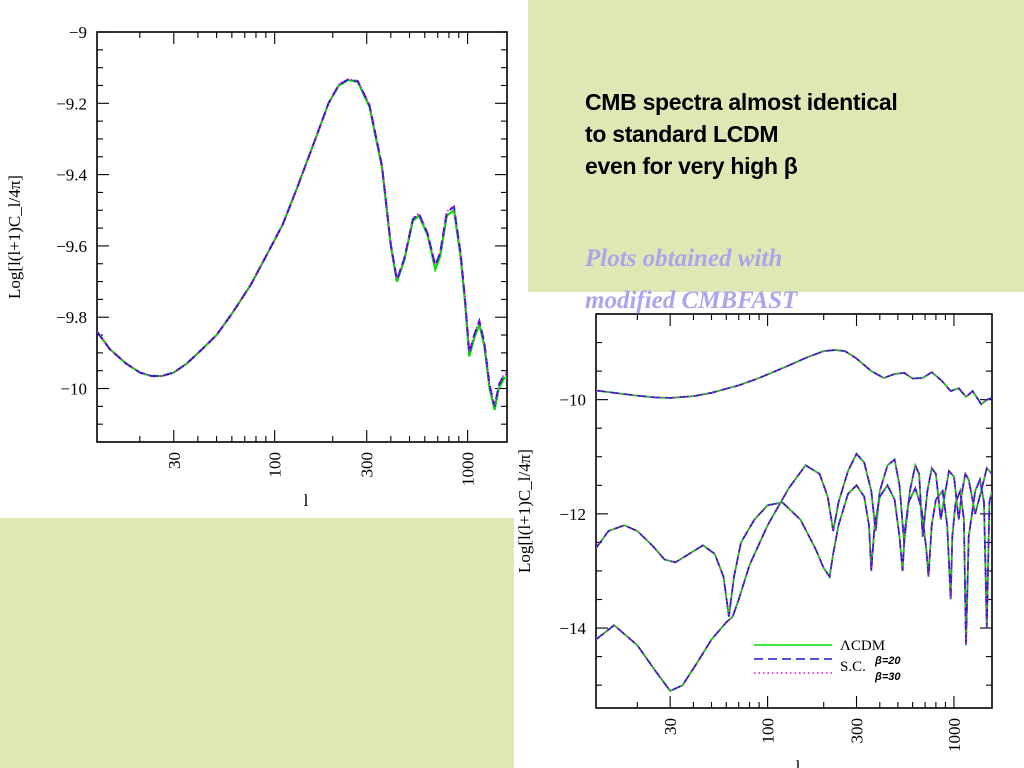  I want to click on y-tick-label: −9.4, so click(71, 175).